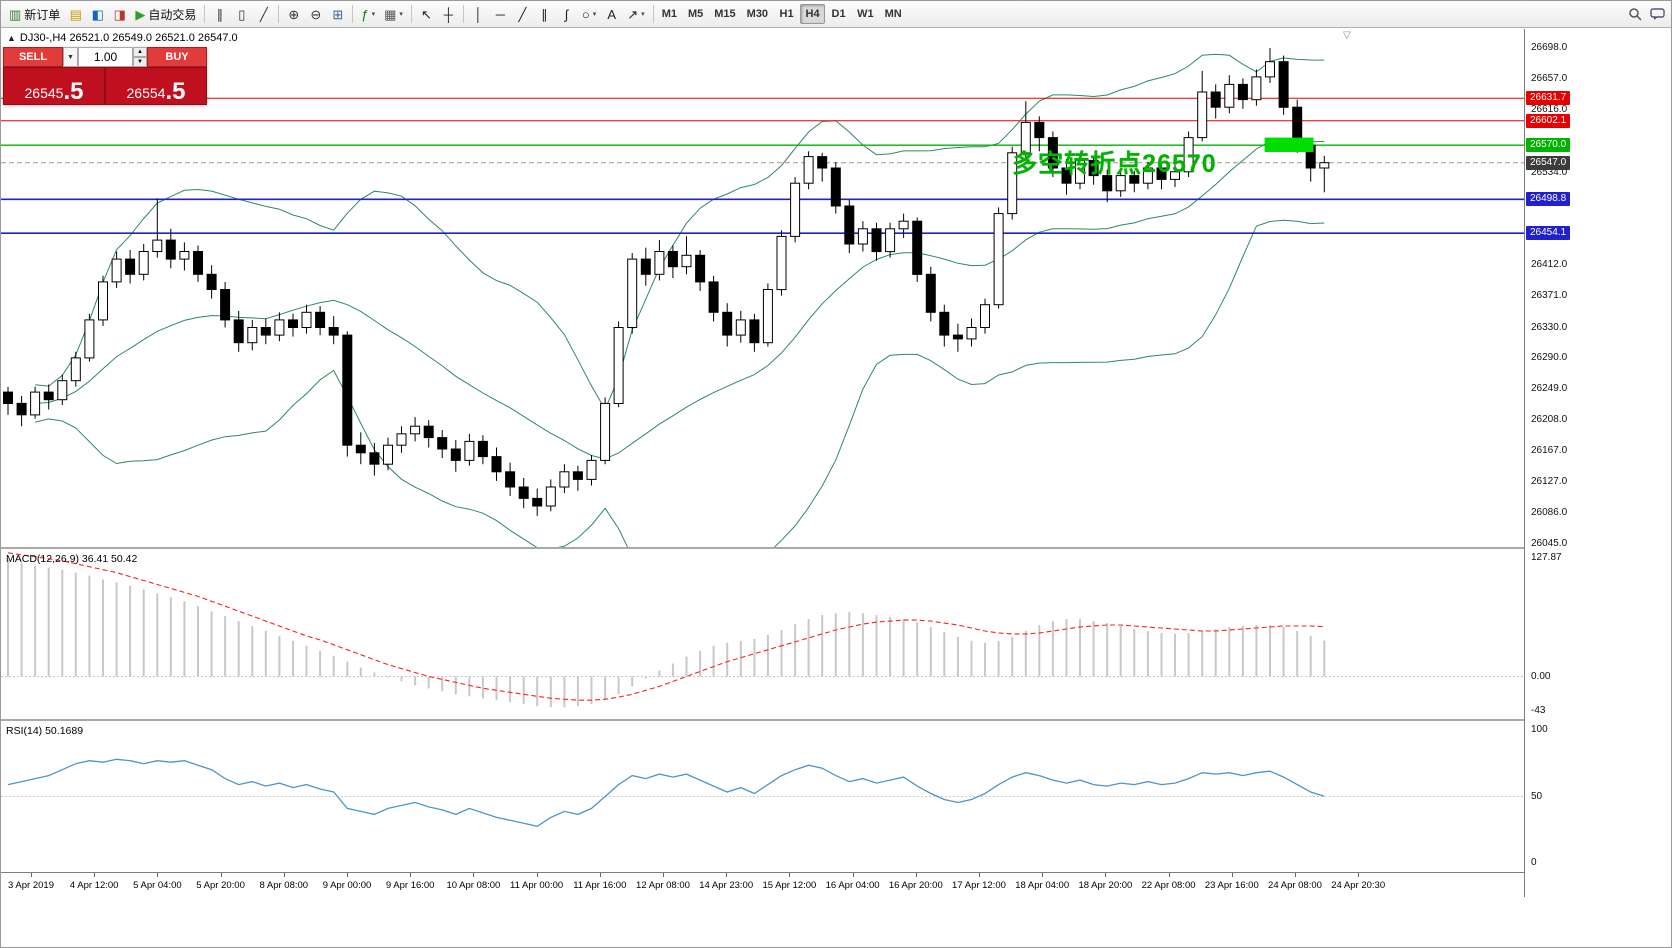 Image resolution: width=1672 pixels, height=948 pixels. I want to click on timeframe-mn-button: MN, so click(893, 14).